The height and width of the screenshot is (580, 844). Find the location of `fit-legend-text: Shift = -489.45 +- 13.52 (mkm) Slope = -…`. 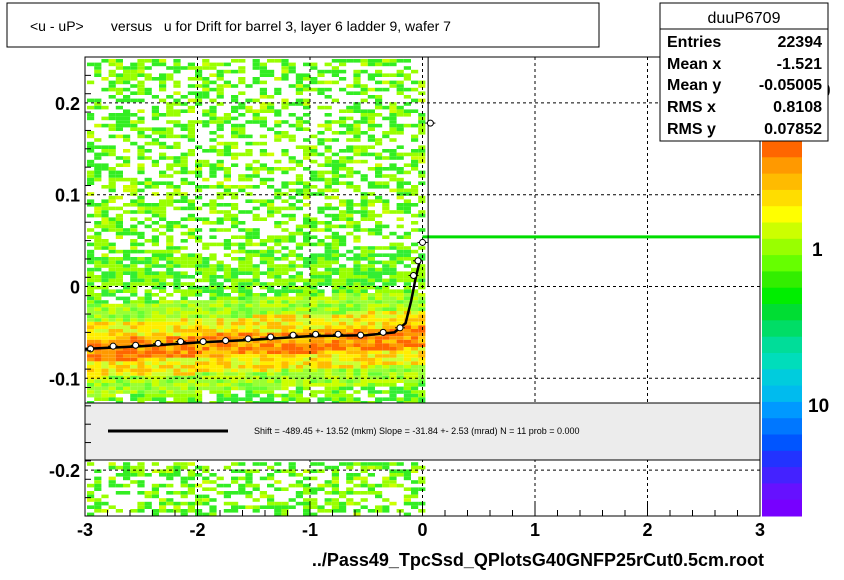

fit-legend-text: Shift = -489.45 +- 13.52 (mkm) Slope = -… is located at coordinates (417, 431).